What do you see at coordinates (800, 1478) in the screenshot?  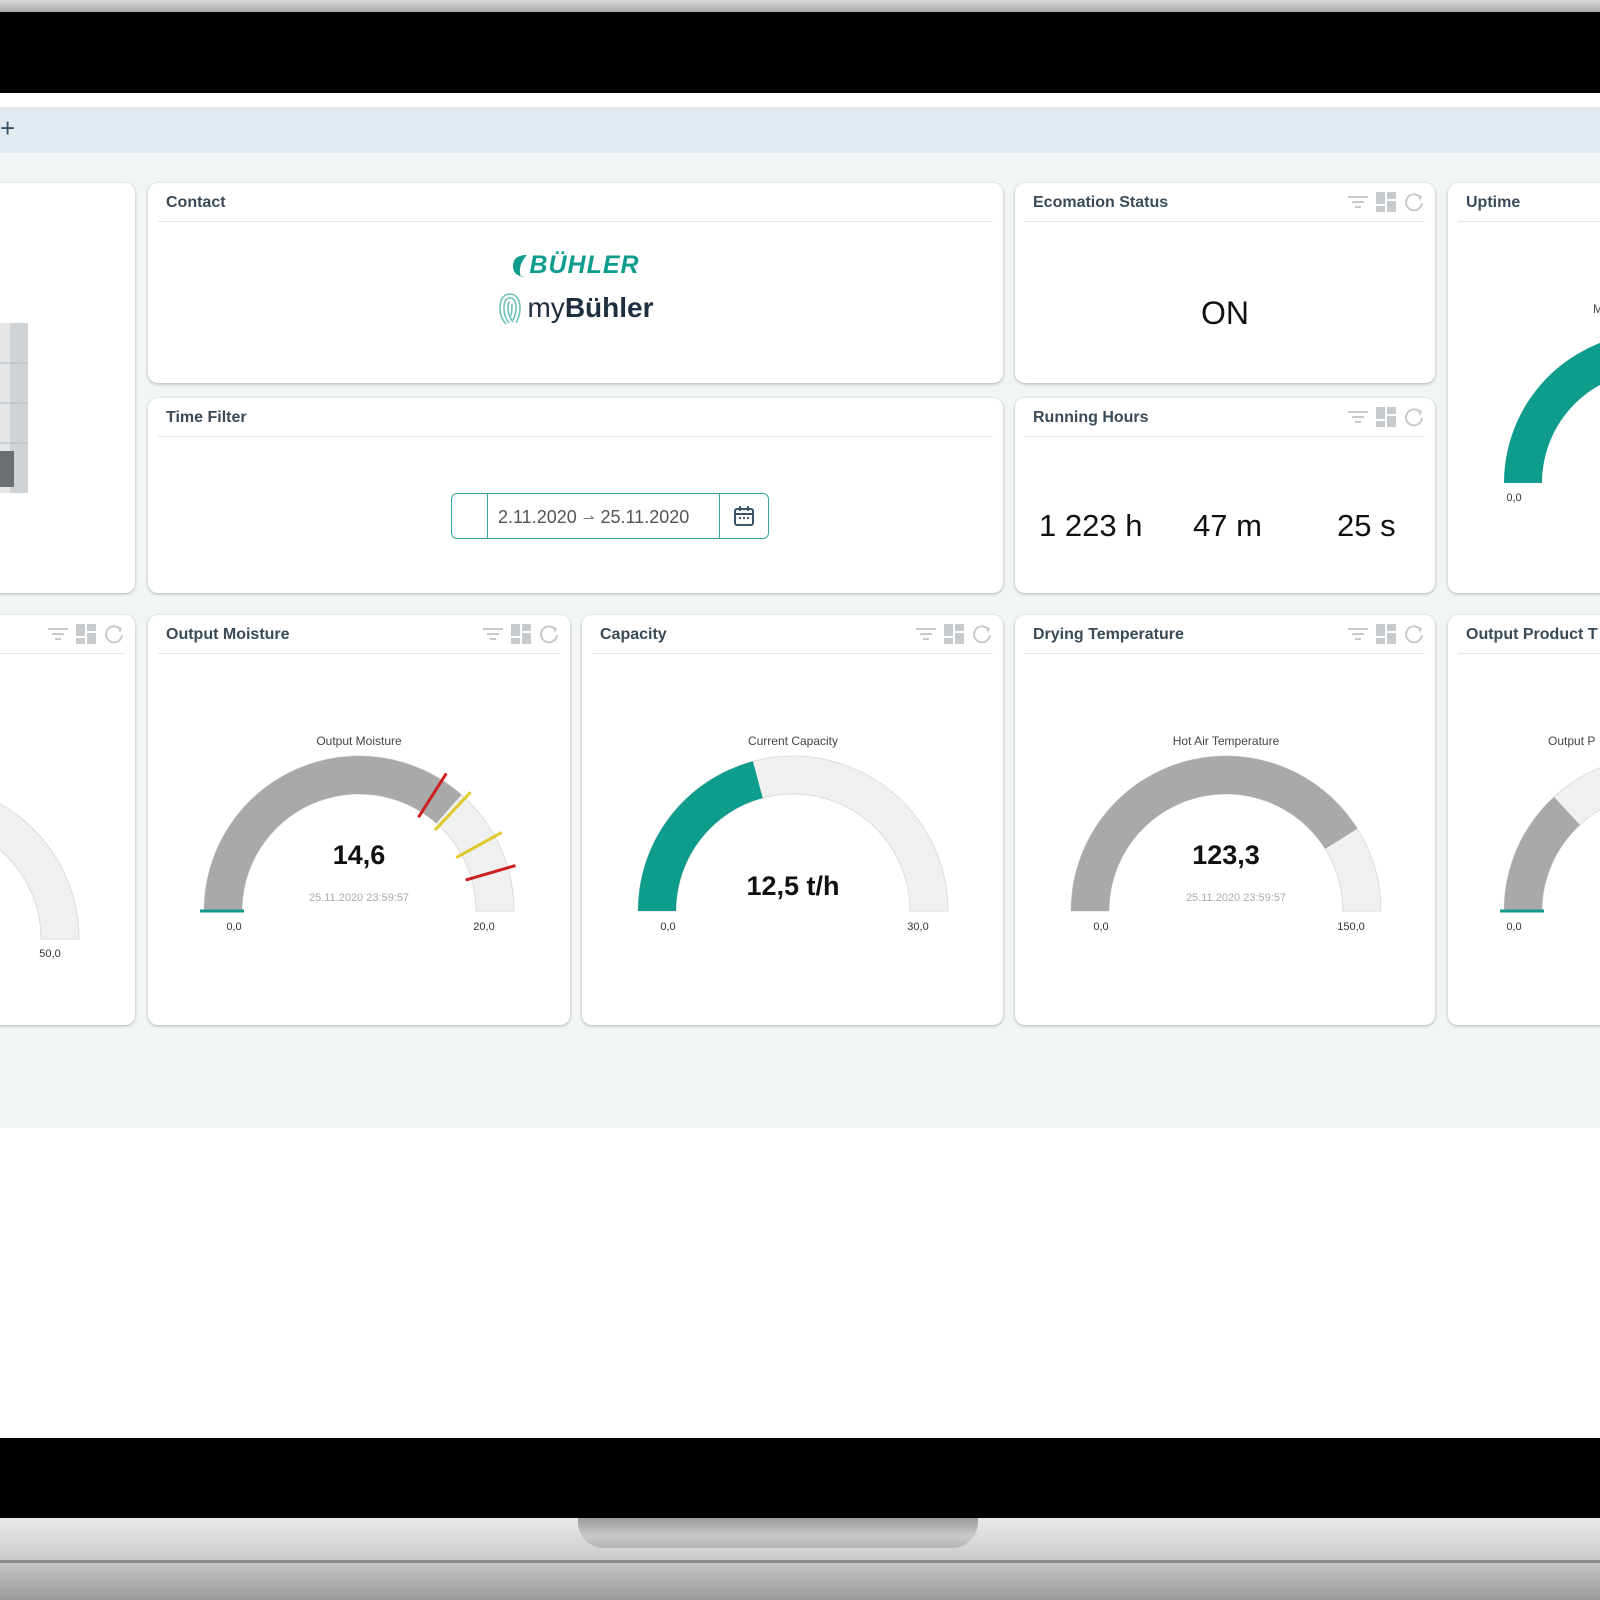 I see `screen-bezel-bottom` at bounding box center [800, 1478].